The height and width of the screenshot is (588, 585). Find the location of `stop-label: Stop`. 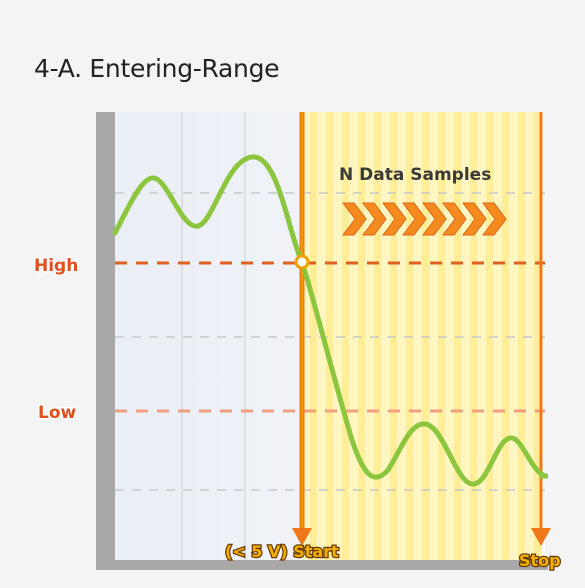

stop-label: Stop is located at coordinates (540, 560).